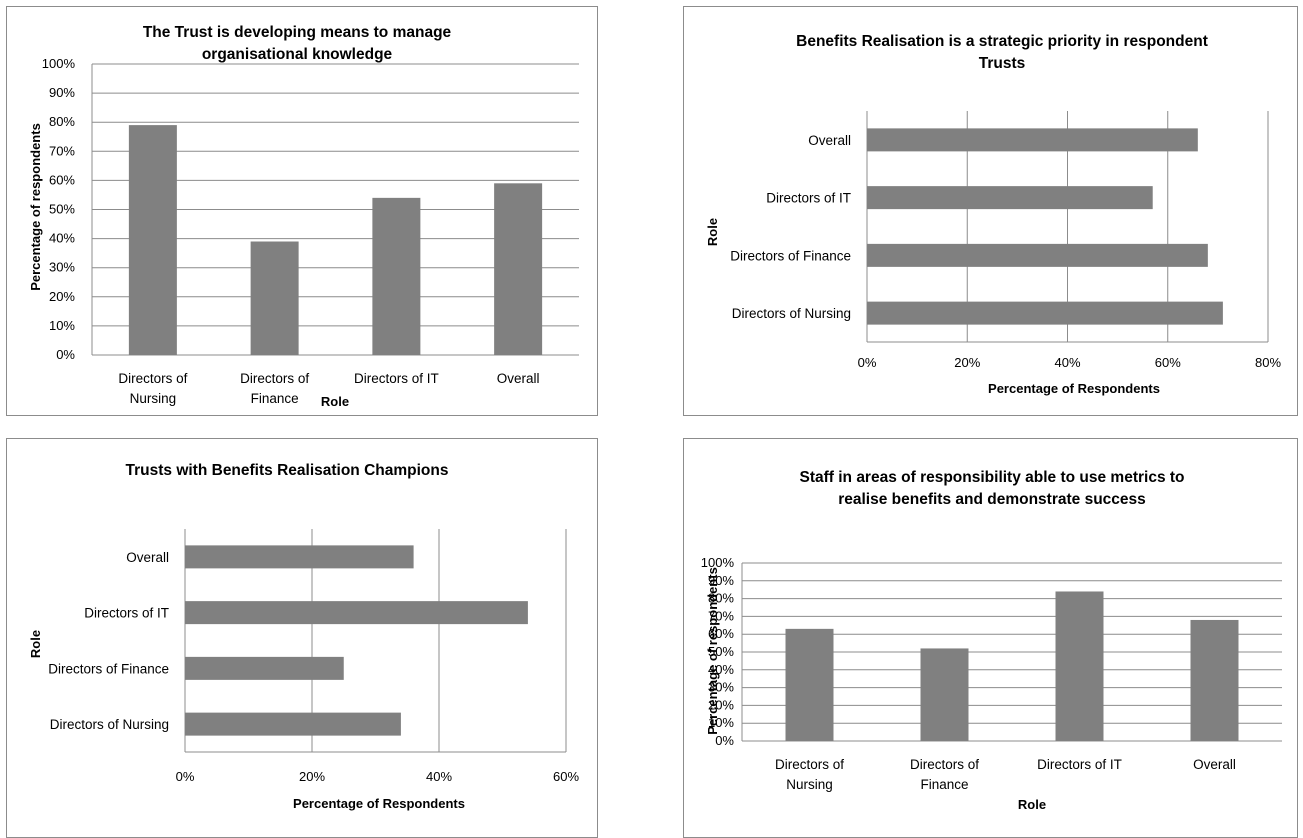  I want to click on chart-title: The Trust is developing means to manage, so click(297, 32).